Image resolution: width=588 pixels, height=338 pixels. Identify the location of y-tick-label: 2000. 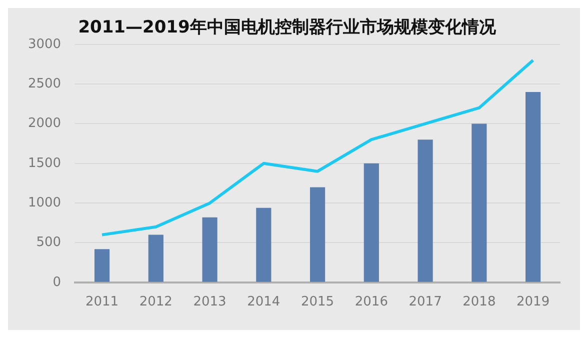
(45, 124).